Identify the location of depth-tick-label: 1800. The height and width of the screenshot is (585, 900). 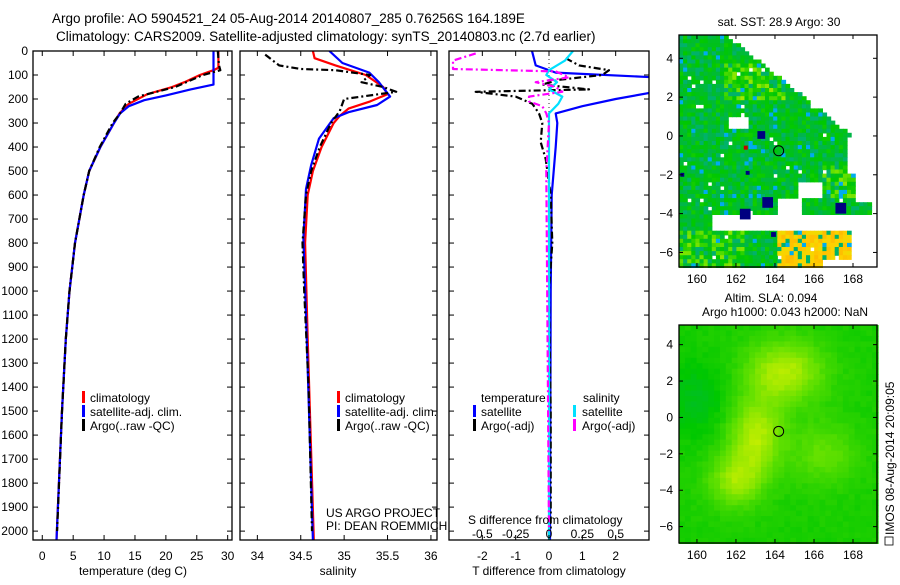
(14, 483).